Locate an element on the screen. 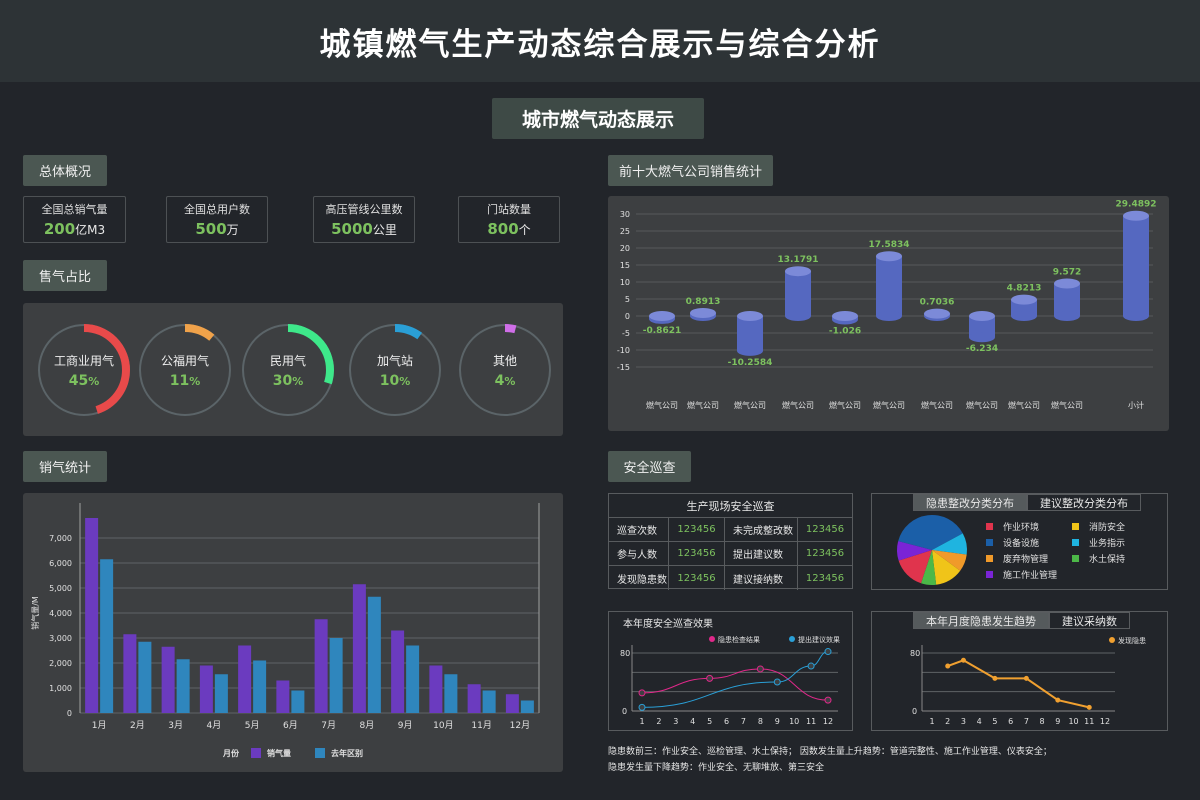 Image resolution: width=1200 pixels, height=800 pixels. y-tick-label: 1,000 is located at coordinates (60, 688).